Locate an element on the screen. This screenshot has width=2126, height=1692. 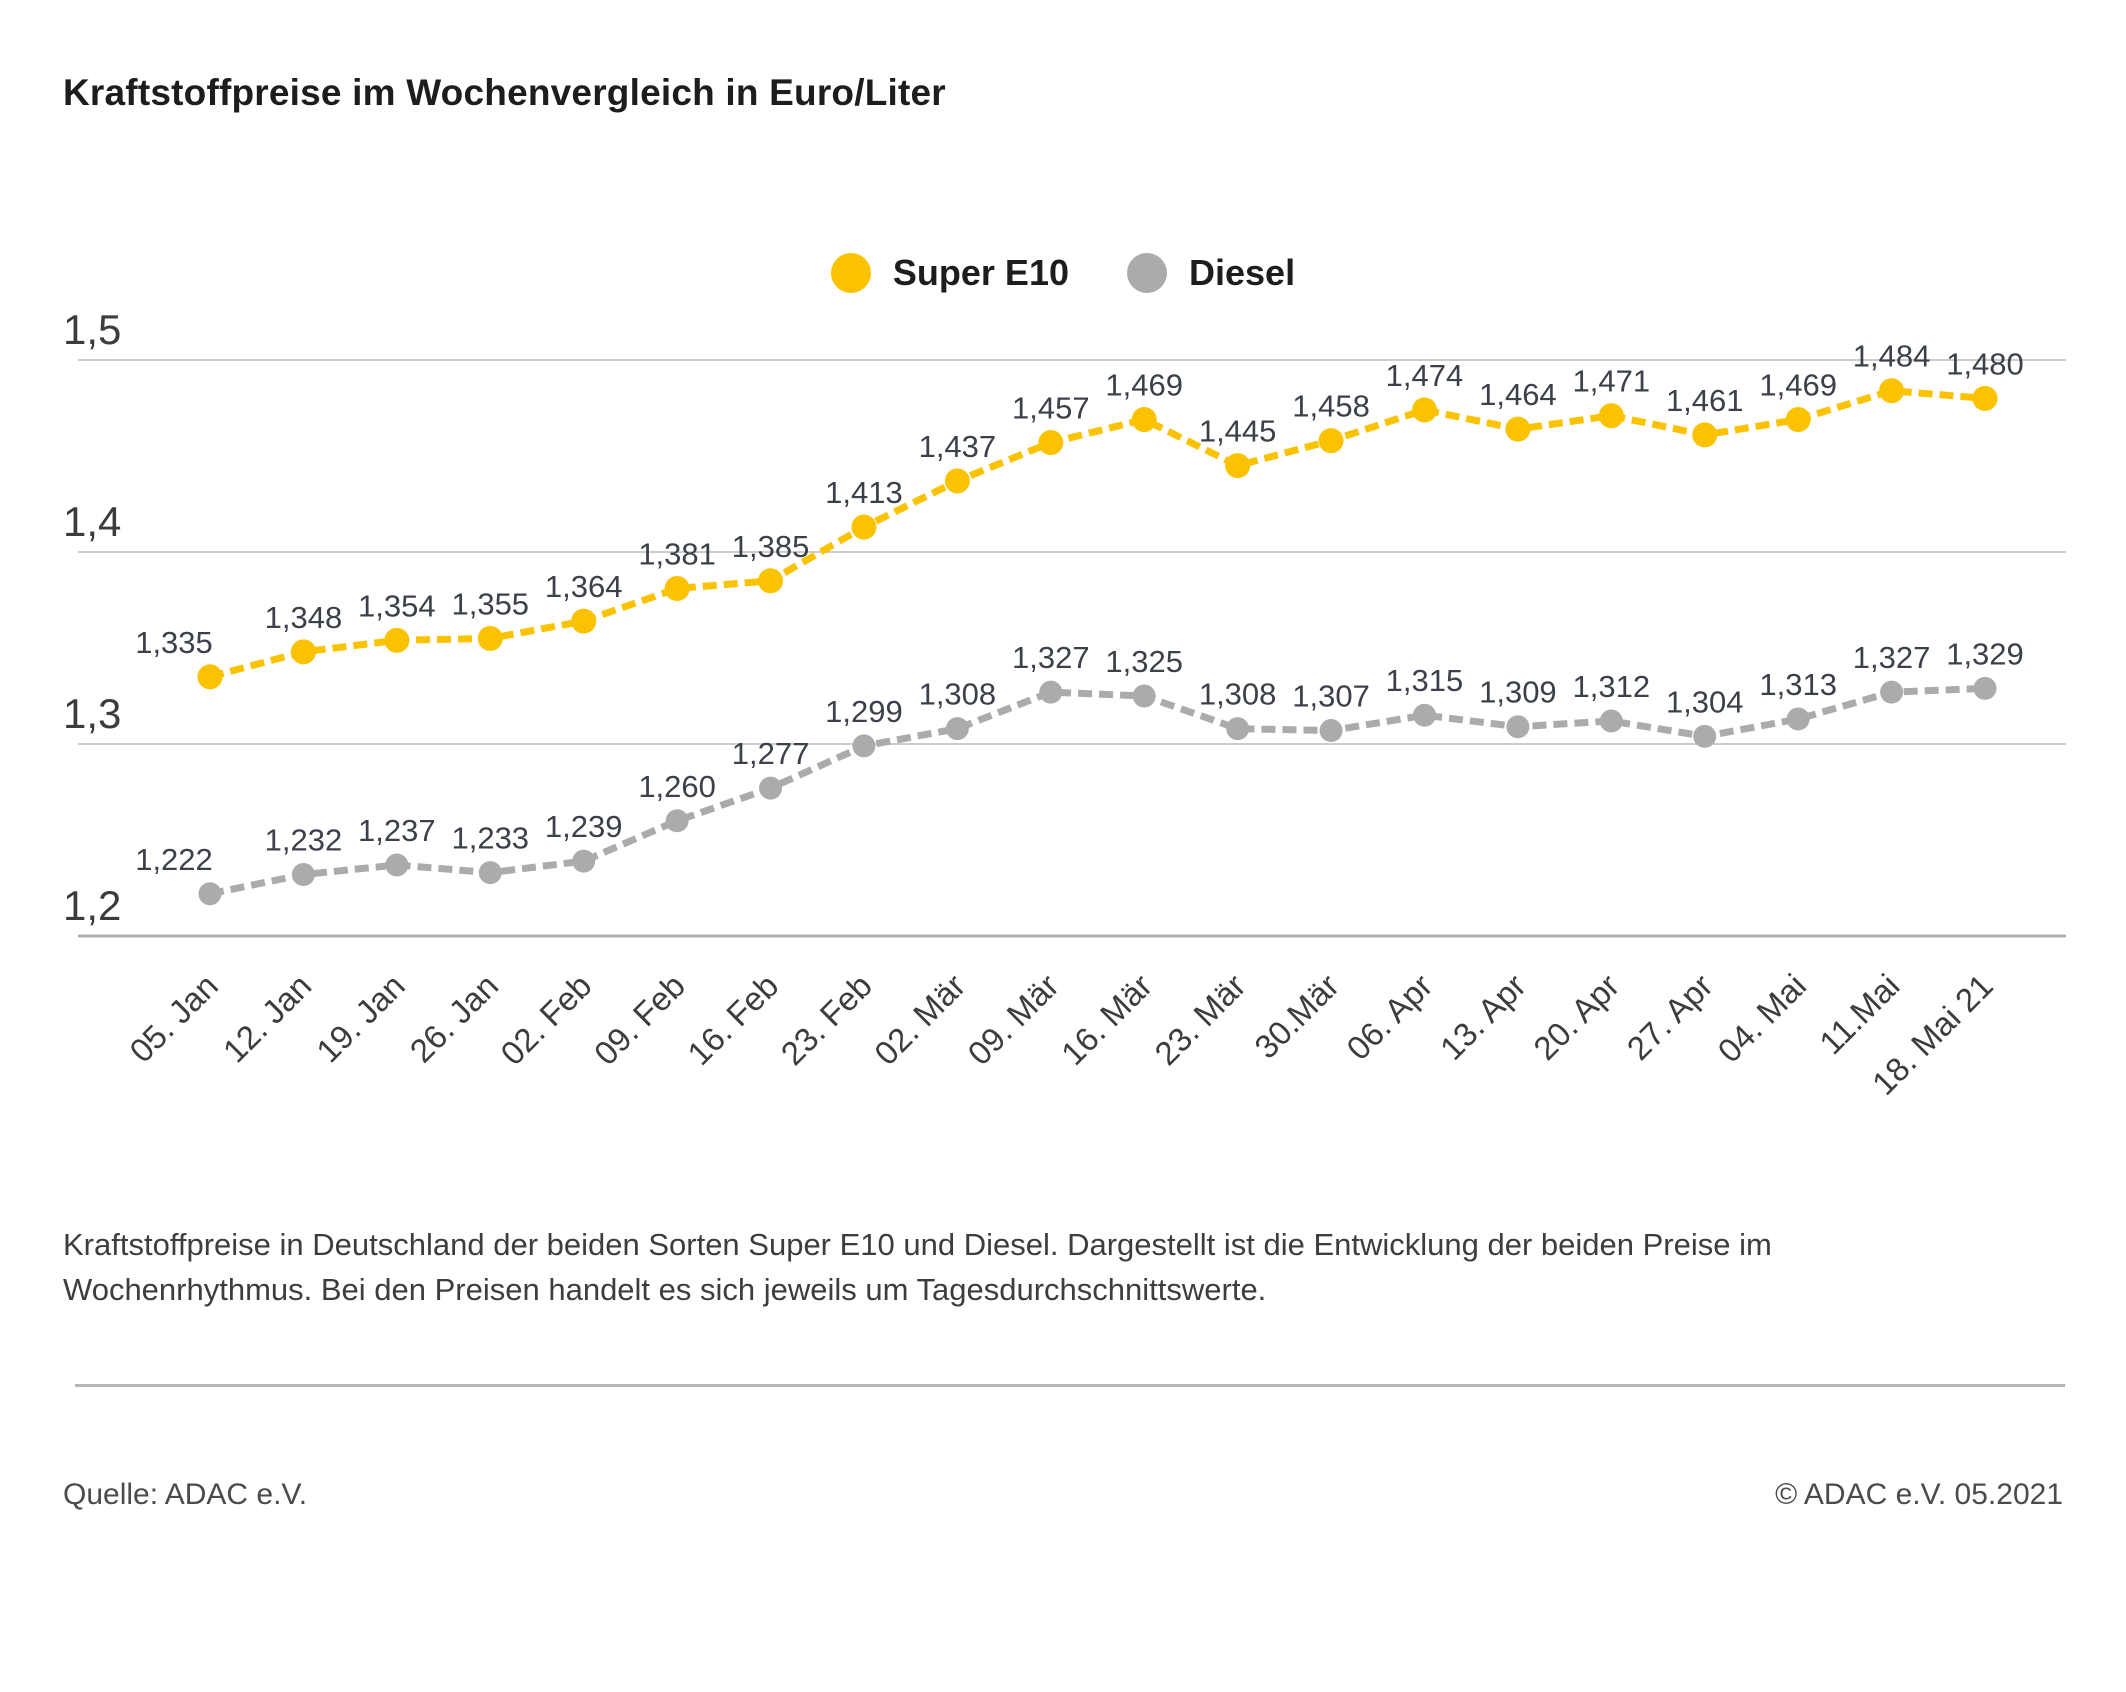
x-tick-label: 16. Mär is located at coordinates (1106, 1019).